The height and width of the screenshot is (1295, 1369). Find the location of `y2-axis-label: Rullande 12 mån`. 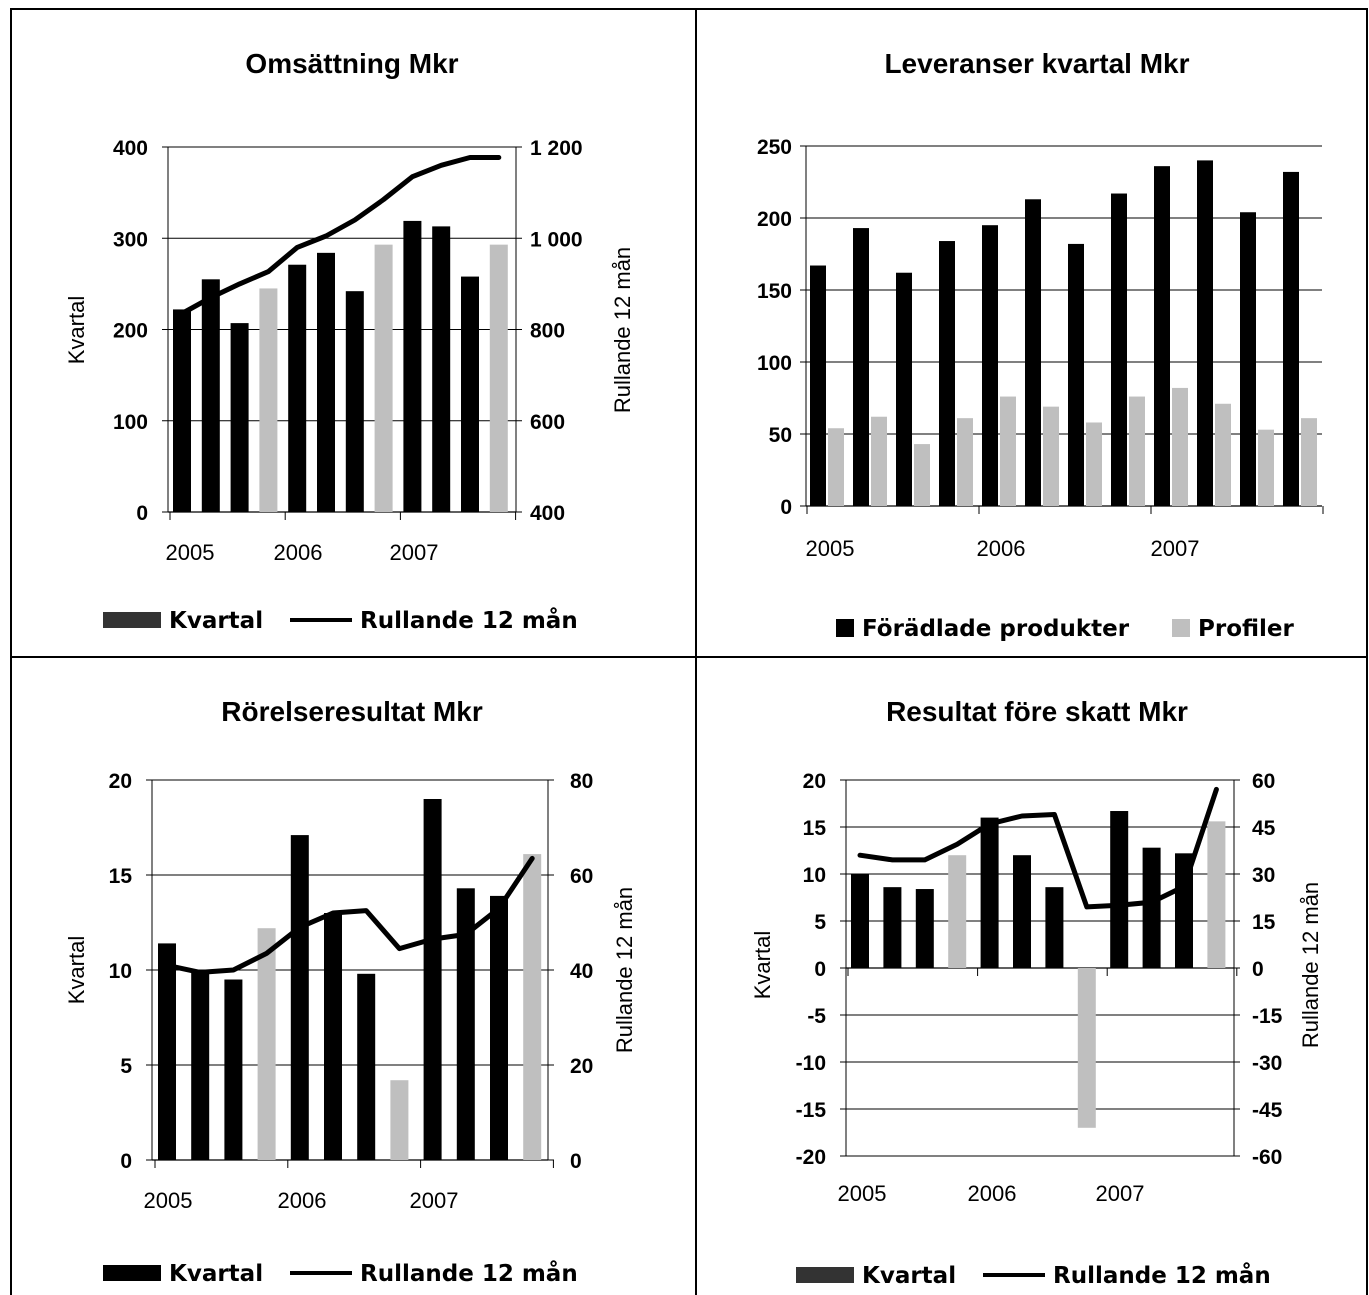

y2-axis-label: Rullande 12 mån is located at coordinates (622, 330).